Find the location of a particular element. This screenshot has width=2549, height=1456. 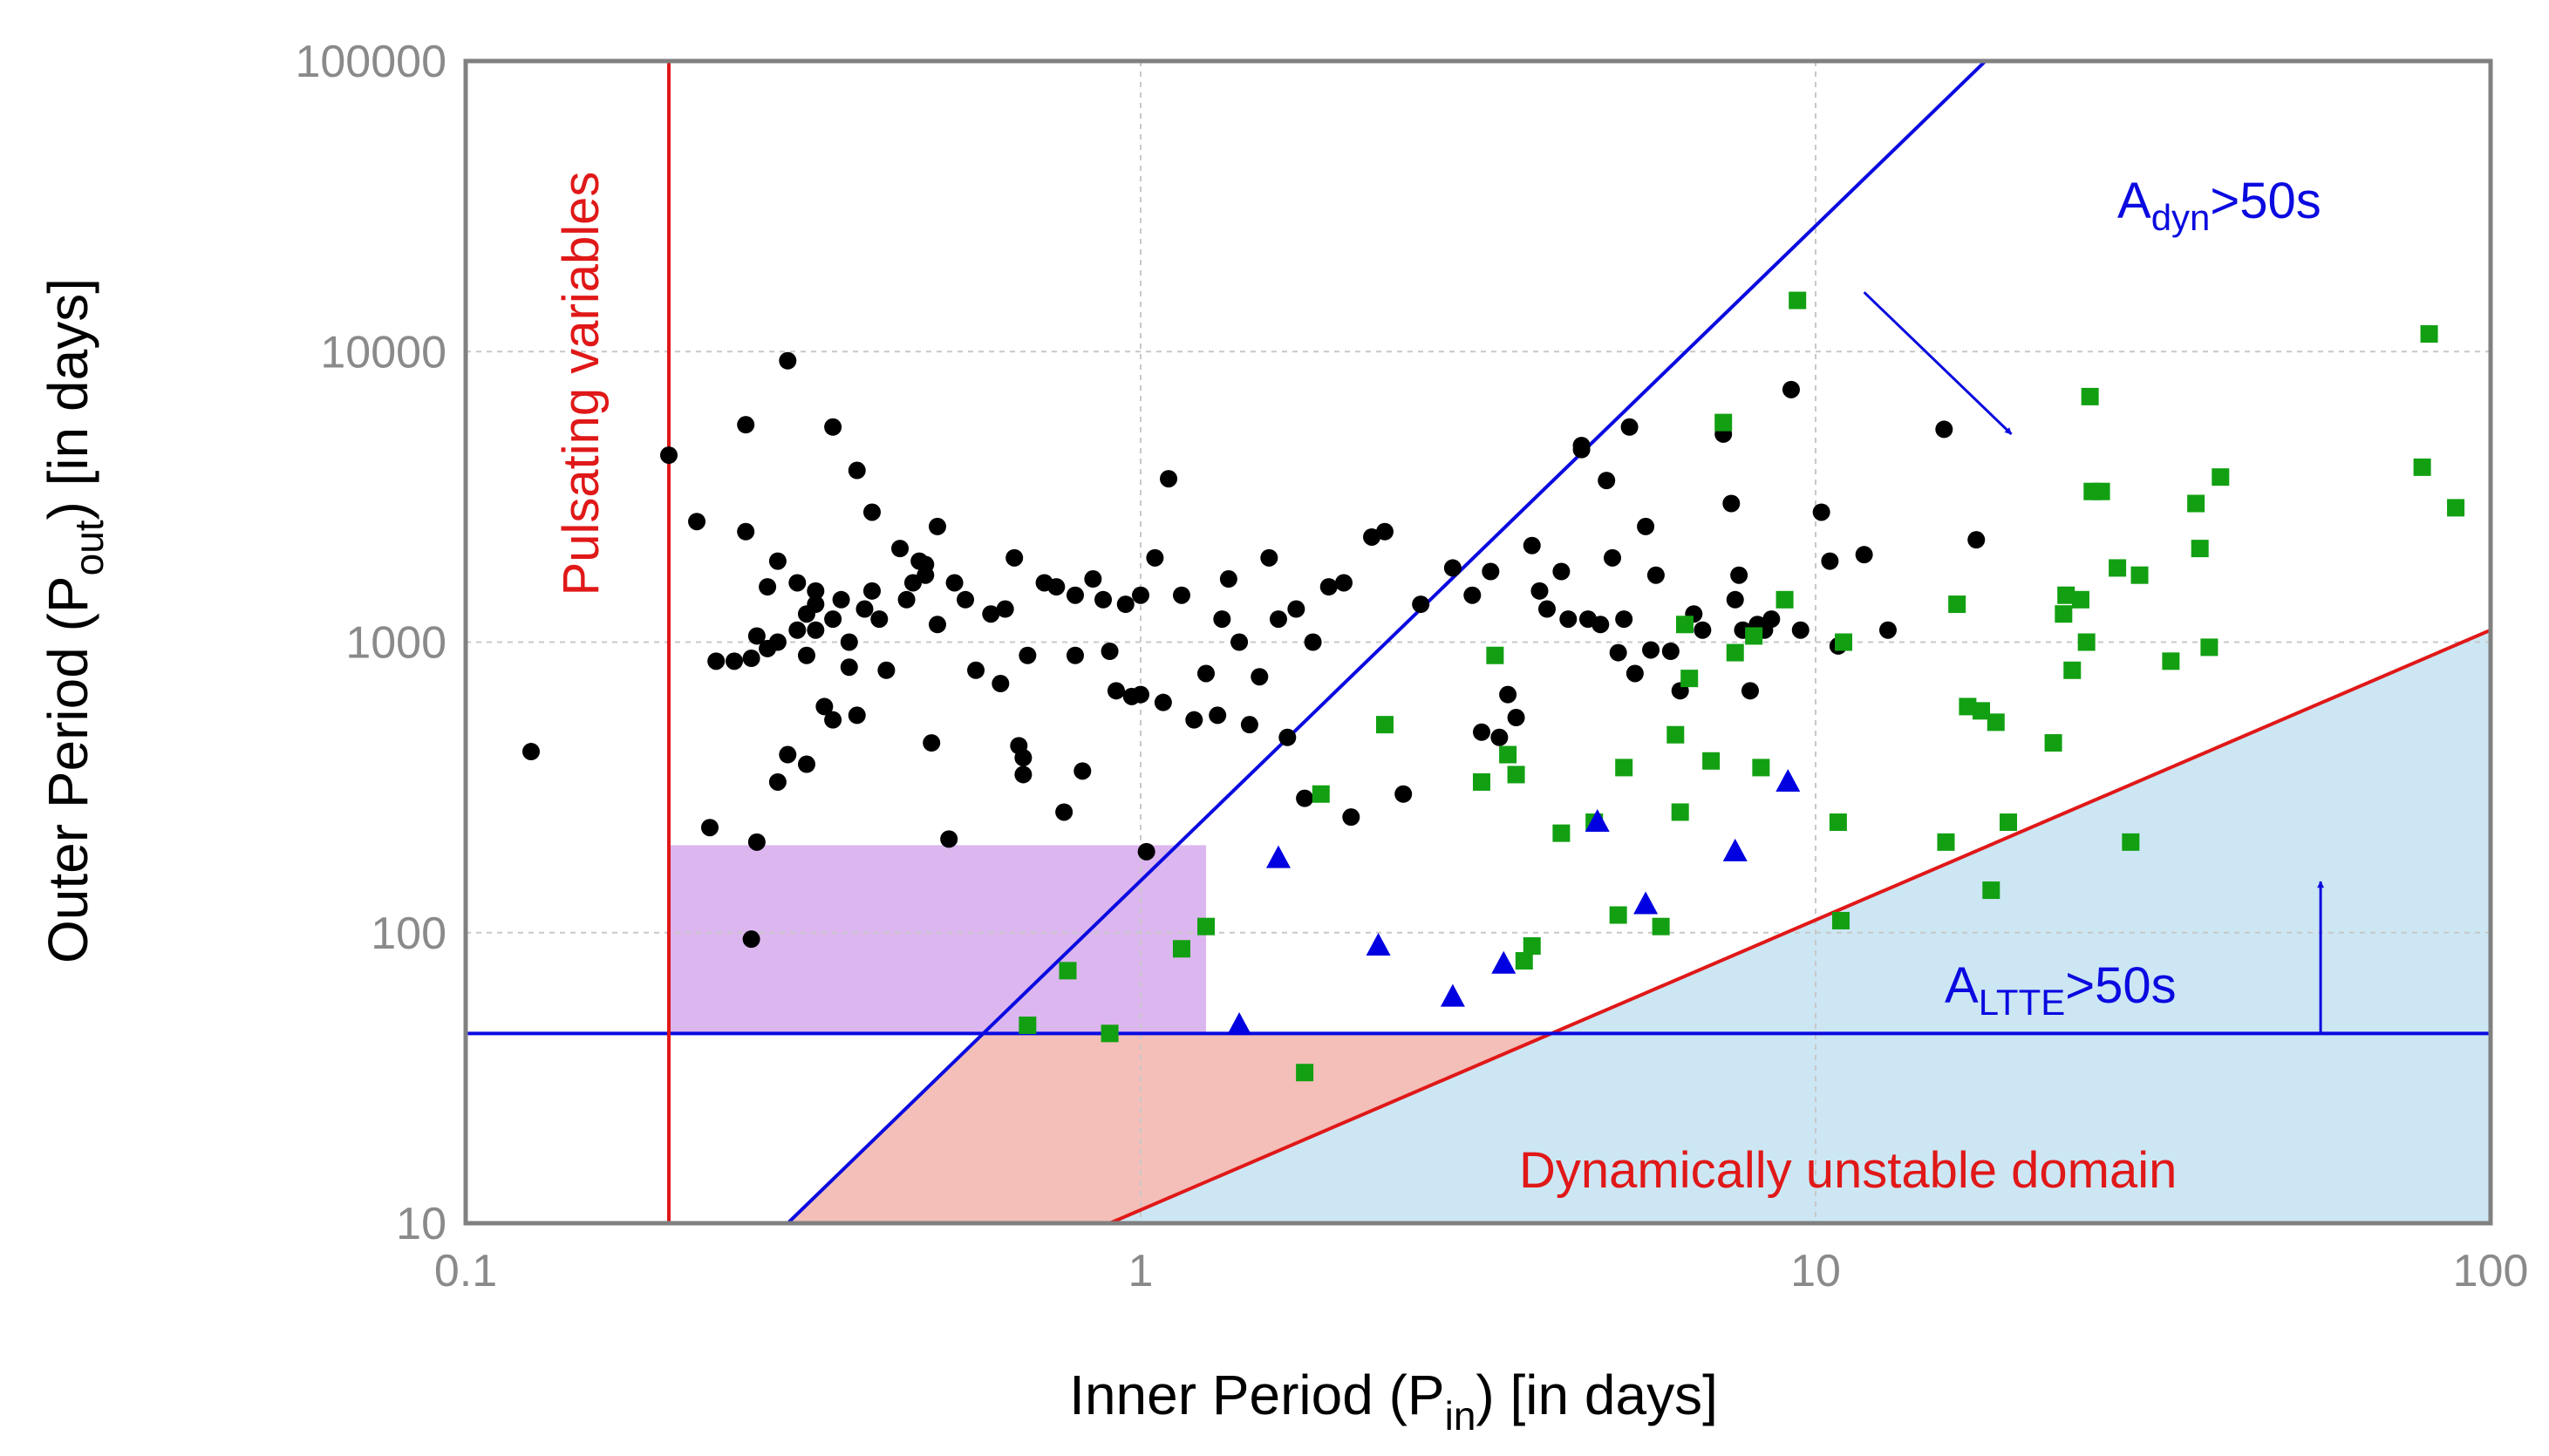

y-axis-title: Outer Period (Pout) [in days] is located at coordinates (74, 620).